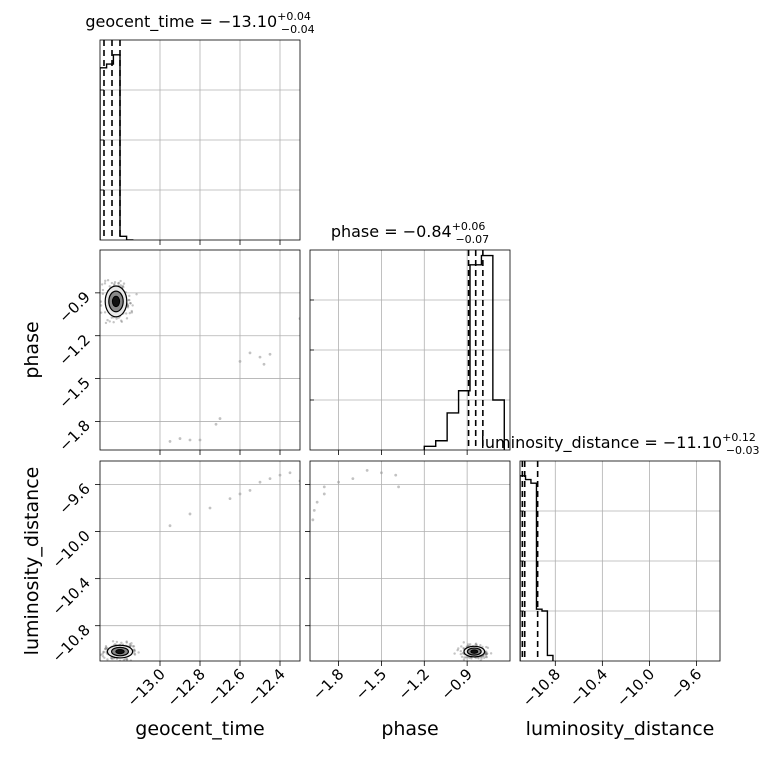  Describe the element at coordinates (414, 684) in the screenshot. I see `x-tick-label: −1.2` at that location.